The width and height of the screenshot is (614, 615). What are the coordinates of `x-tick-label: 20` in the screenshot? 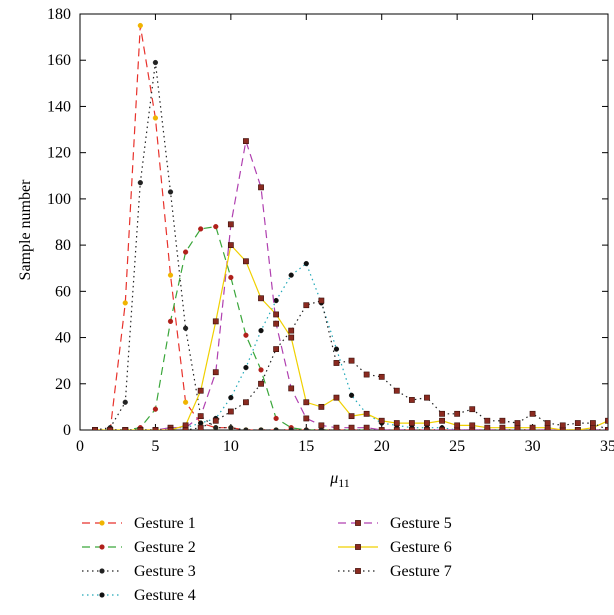 It's located at (382, 446).